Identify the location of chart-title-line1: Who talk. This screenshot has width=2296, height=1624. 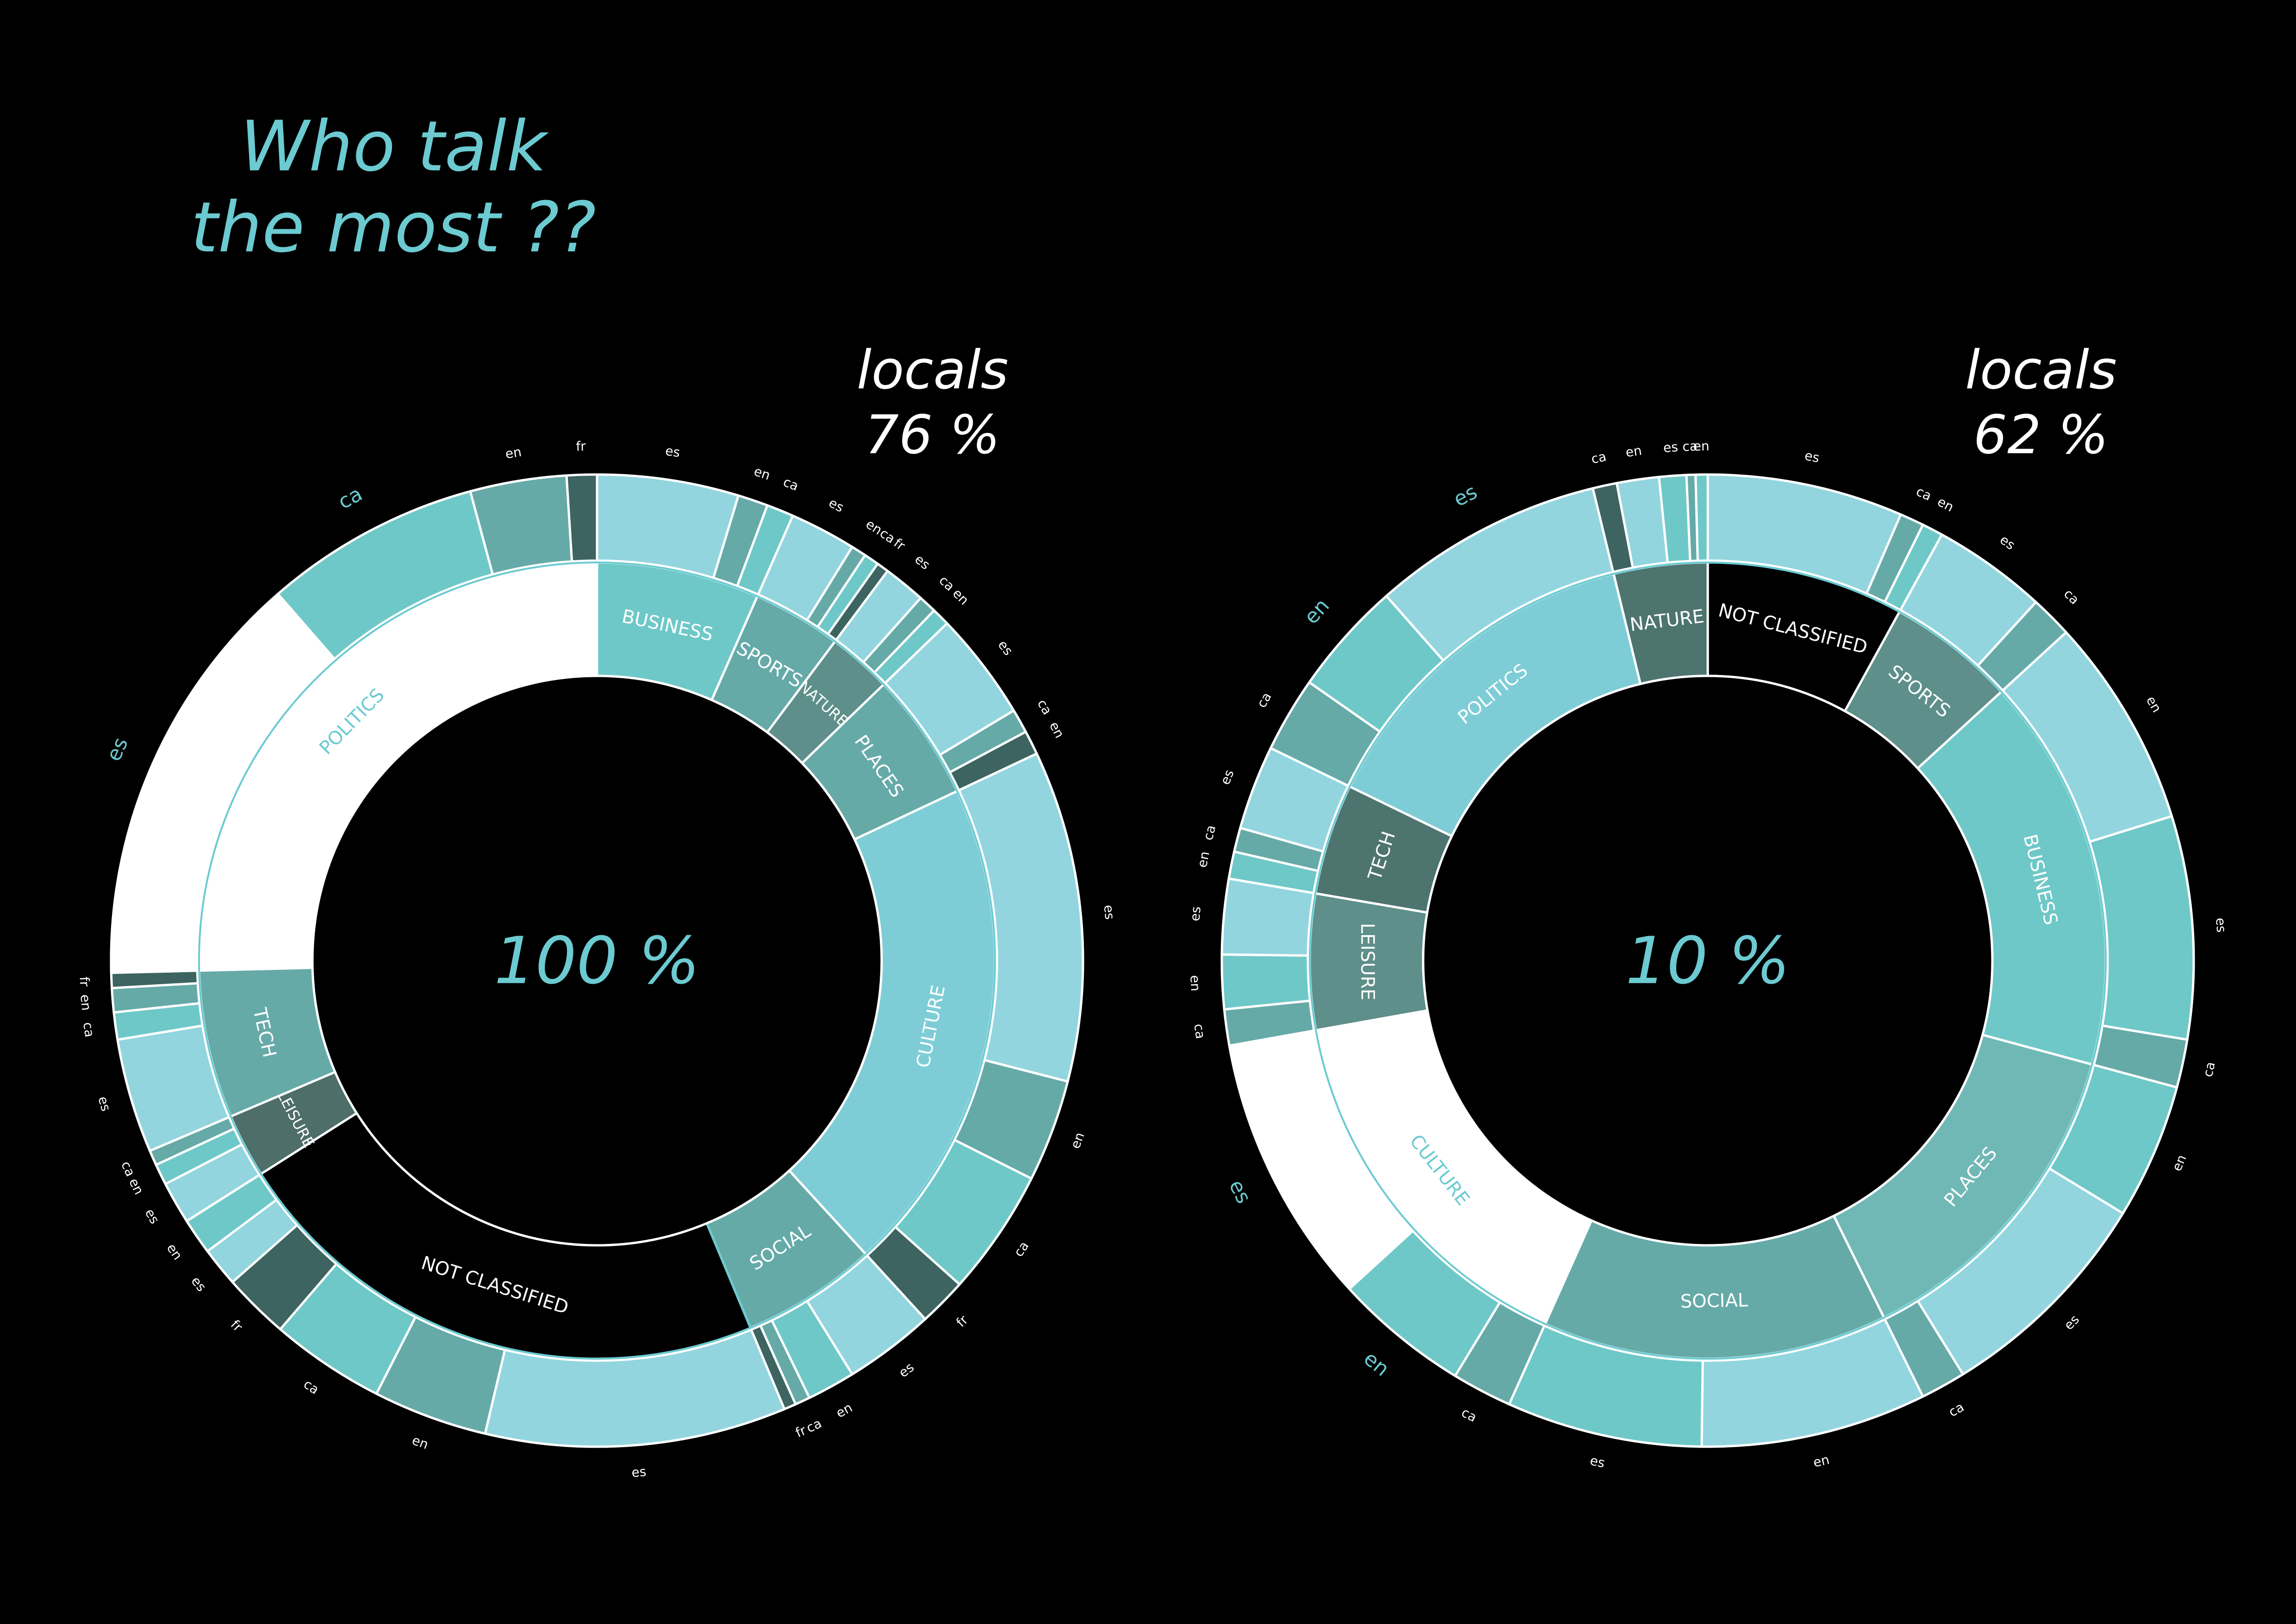
(393, 146).